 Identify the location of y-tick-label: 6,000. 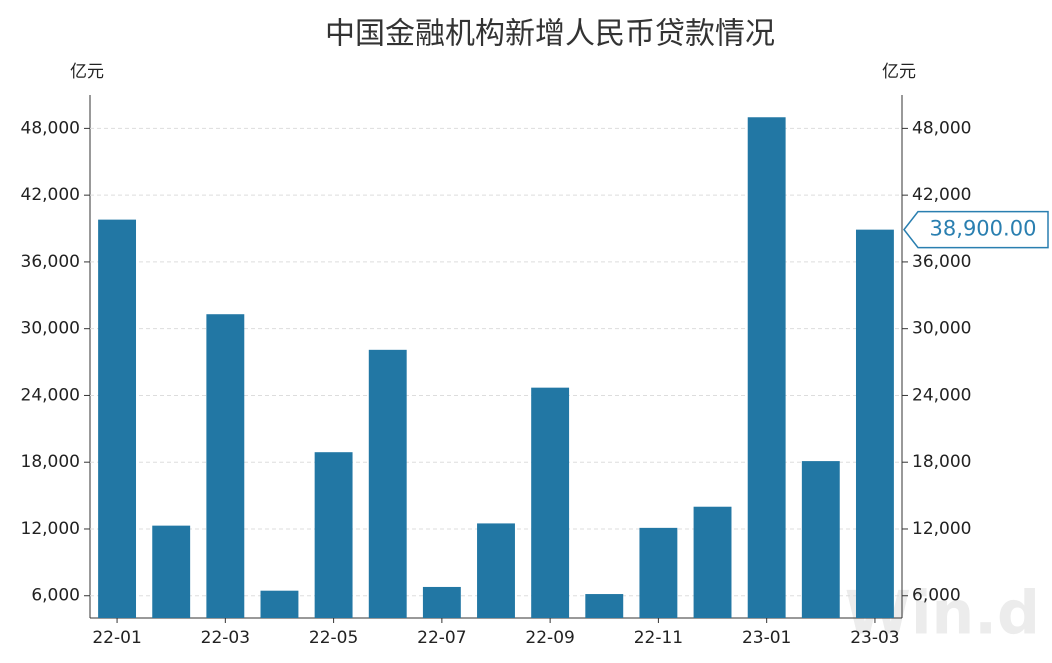
(55, 596).